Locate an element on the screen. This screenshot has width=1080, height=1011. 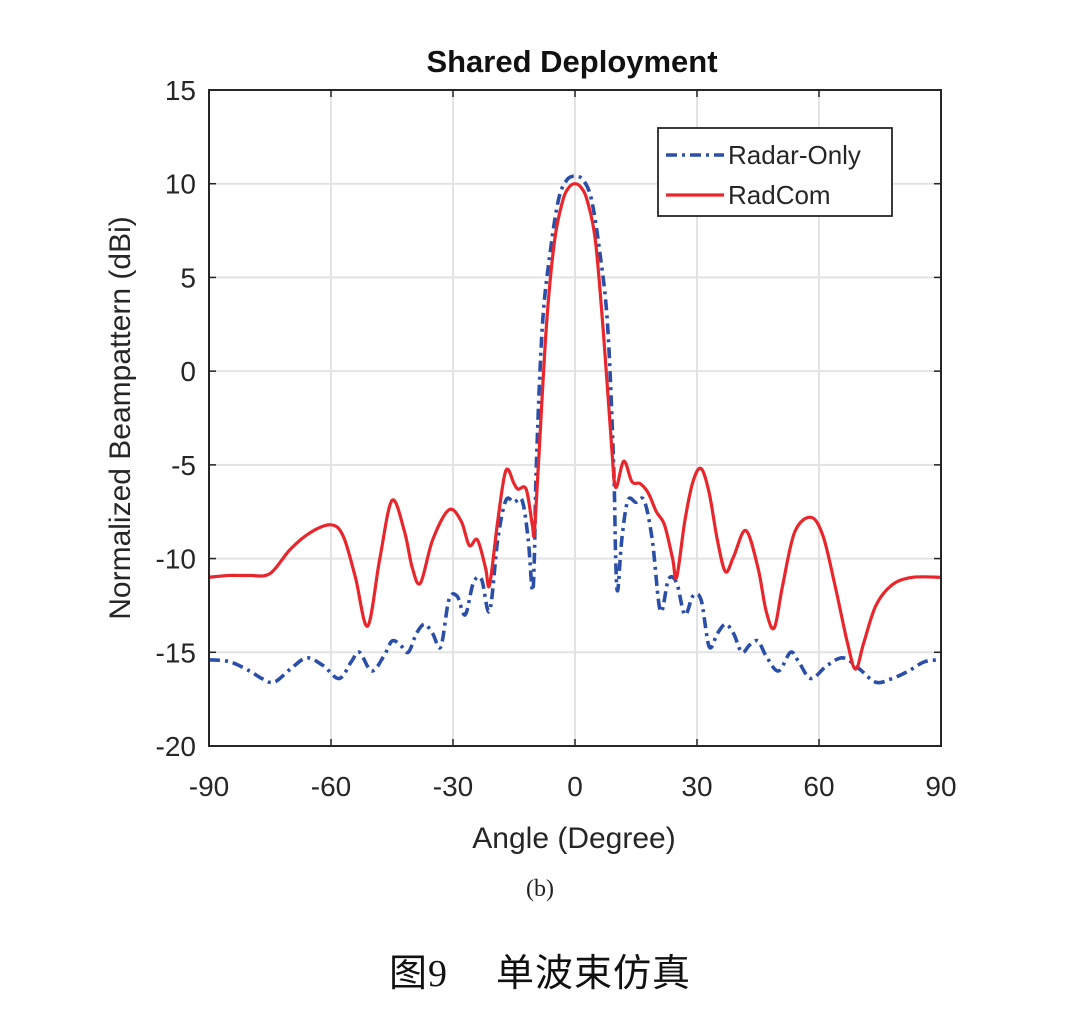
x-axis-label: Angle (Degree) is located at coordinates (573, 838).